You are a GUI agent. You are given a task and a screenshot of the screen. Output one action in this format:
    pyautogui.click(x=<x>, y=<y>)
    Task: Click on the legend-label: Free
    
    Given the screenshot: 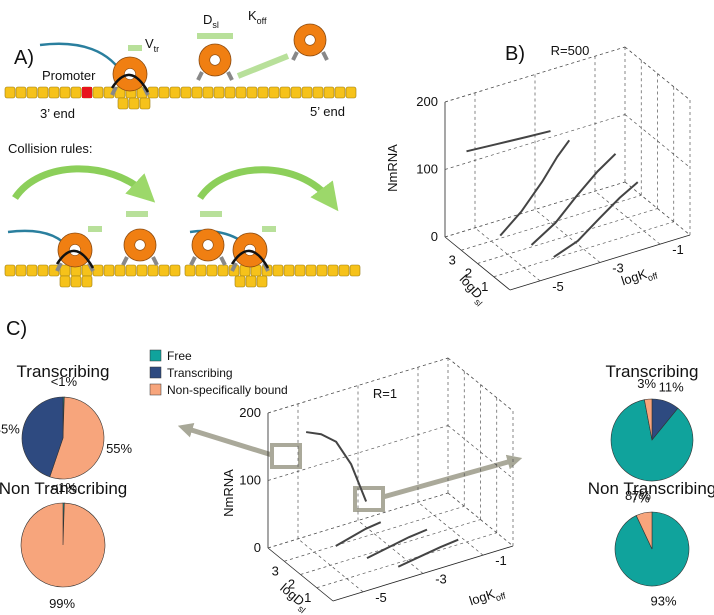 What is the action you would take?
    pyautogui.click(x=179, y=356)
    